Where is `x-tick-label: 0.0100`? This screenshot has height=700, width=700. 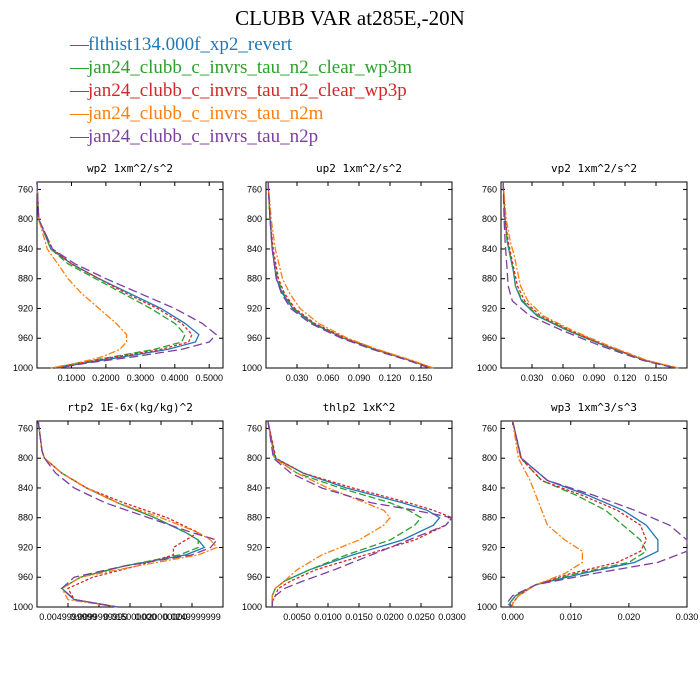
x-tick-label: 0.0100 is located at coordinates (328, 617).